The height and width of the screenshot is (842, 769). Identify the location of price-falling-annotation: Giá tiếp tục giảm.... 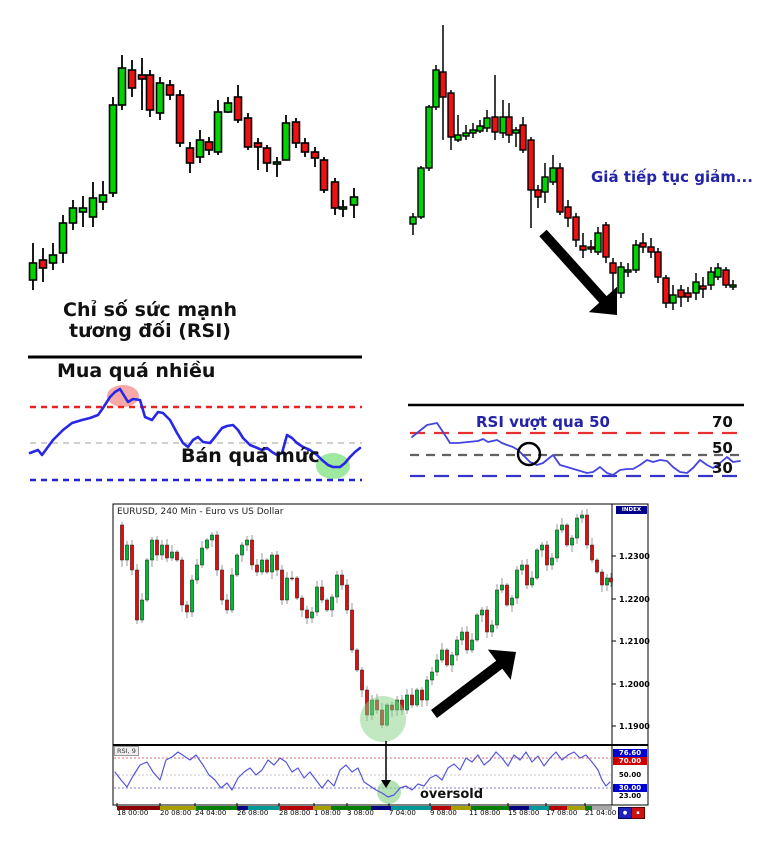
(672, 177).